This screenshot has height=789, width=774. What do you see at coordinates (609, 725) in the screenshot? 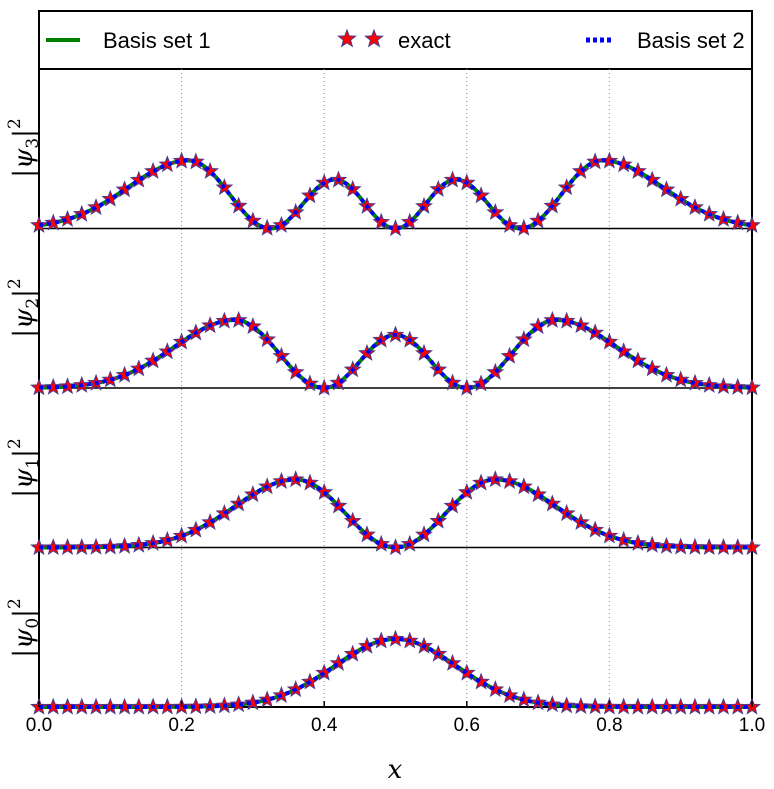
I see `x-tick-label-4: 0.8` at bounding box center [609, 725].